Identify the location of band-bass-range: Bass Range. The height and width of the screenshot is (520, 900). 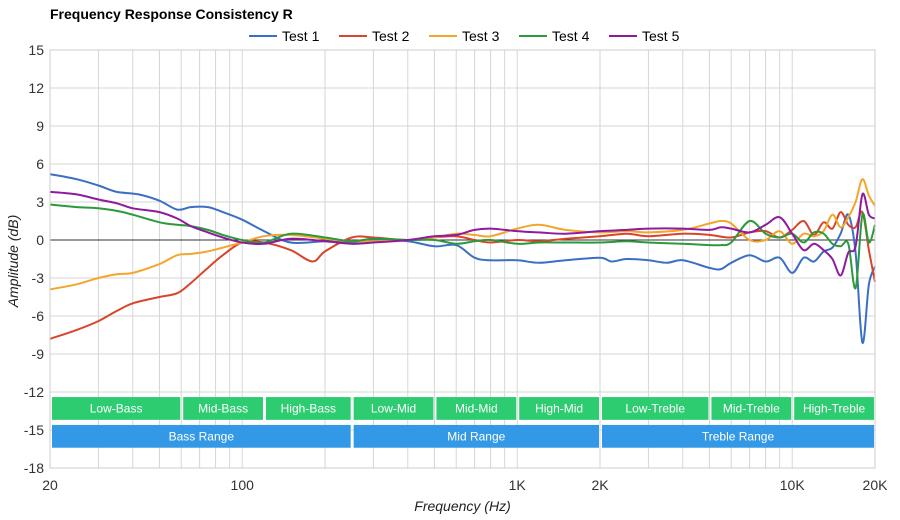
(201, 436).